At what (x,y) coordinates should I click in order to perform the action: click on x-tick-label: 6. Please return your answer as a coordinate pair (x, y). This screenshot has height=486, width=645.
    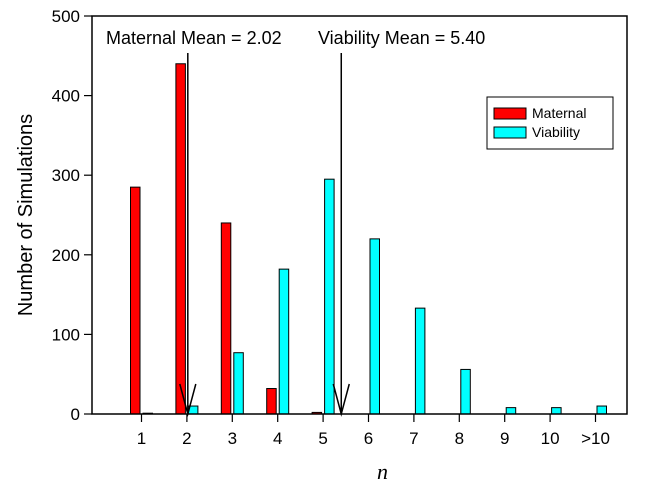
    Looking at the image, I should click on (368, 438).